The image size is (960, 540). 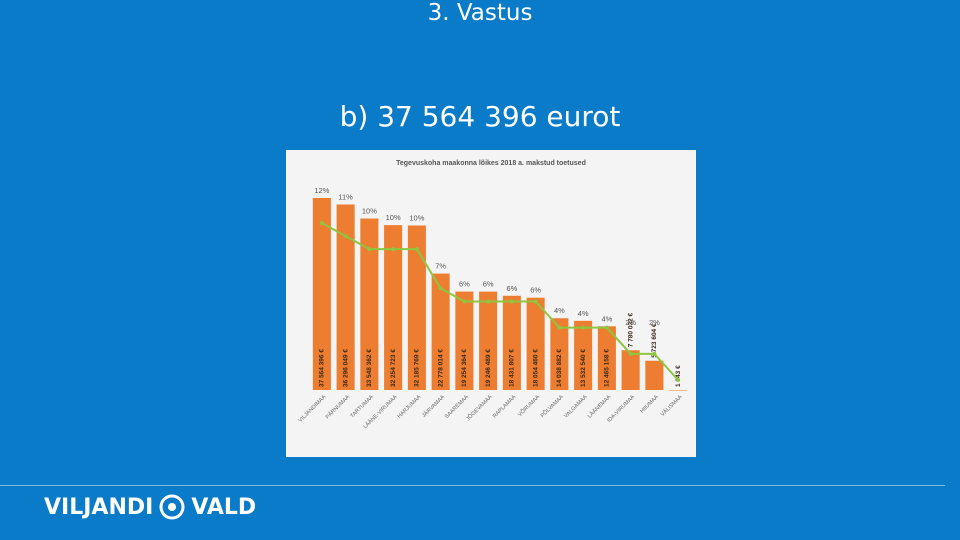 What do you see at coordinates (440, 266) in the screenshot?
I see `percent-label: 7%` at bounding box center [440, 266].